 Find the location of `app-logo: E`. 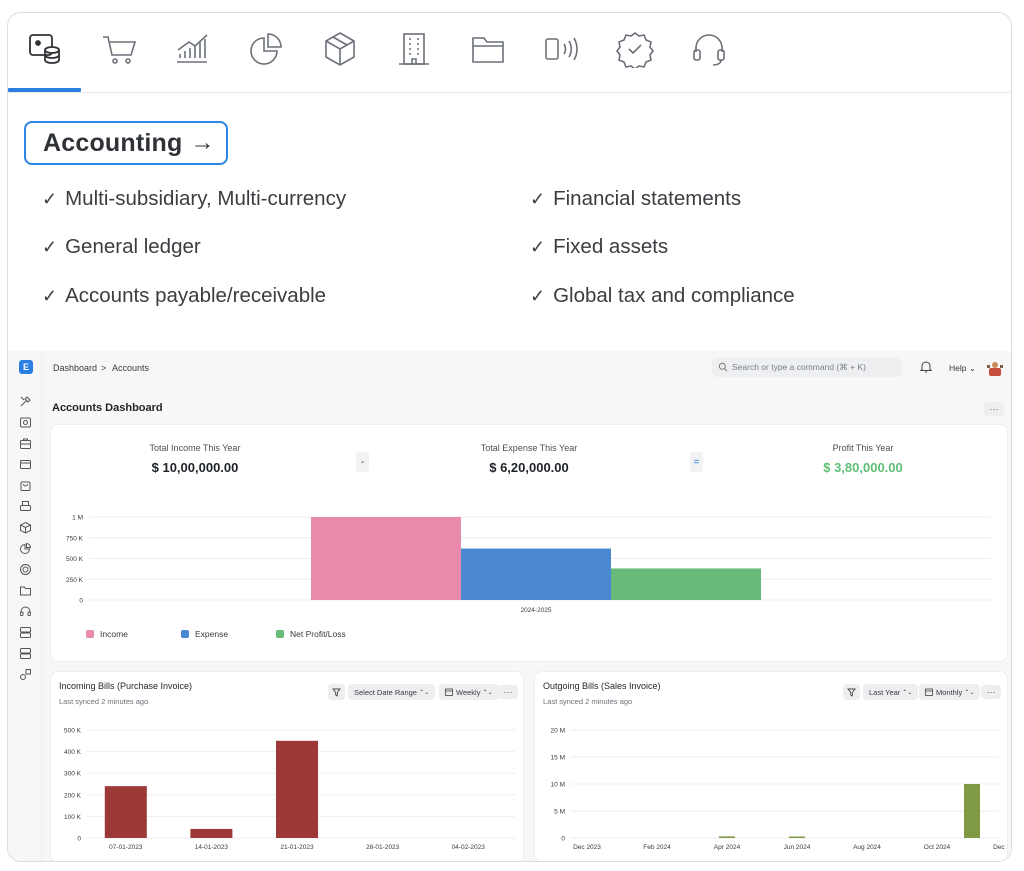

app-logo: E is located at coordinates (26, 367).